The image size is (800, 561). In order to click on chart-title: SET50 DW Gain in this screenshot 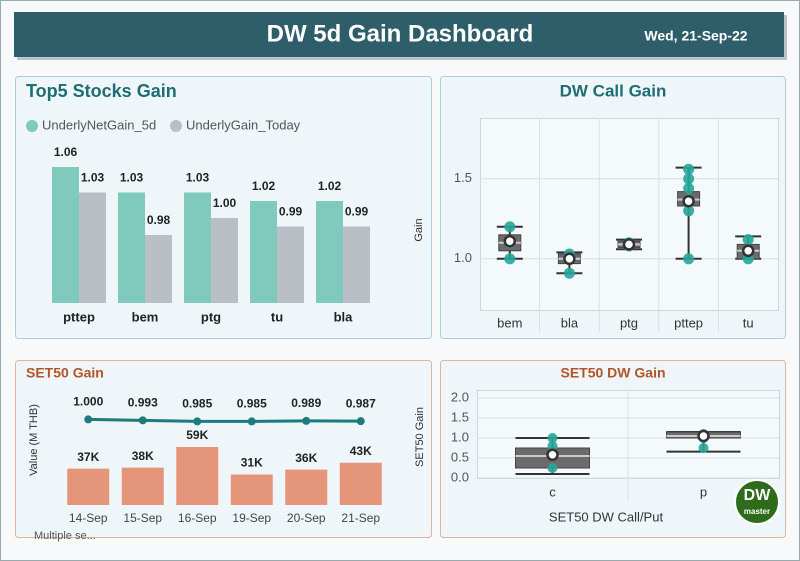, I will do `click(612, 373)`.